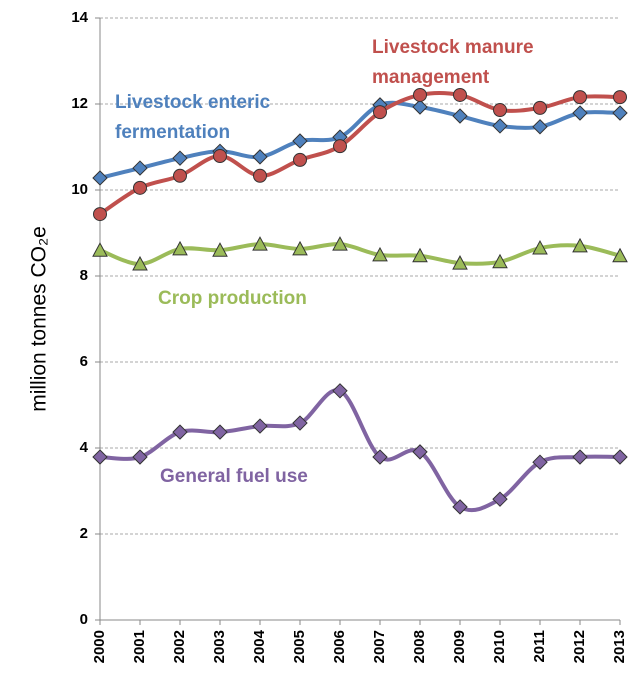 The height and width of the screenshot is (692, 629). Describe the element at coordinates (419, 646) in the screenshot. I see `x-tick-label: 2008` at that location.